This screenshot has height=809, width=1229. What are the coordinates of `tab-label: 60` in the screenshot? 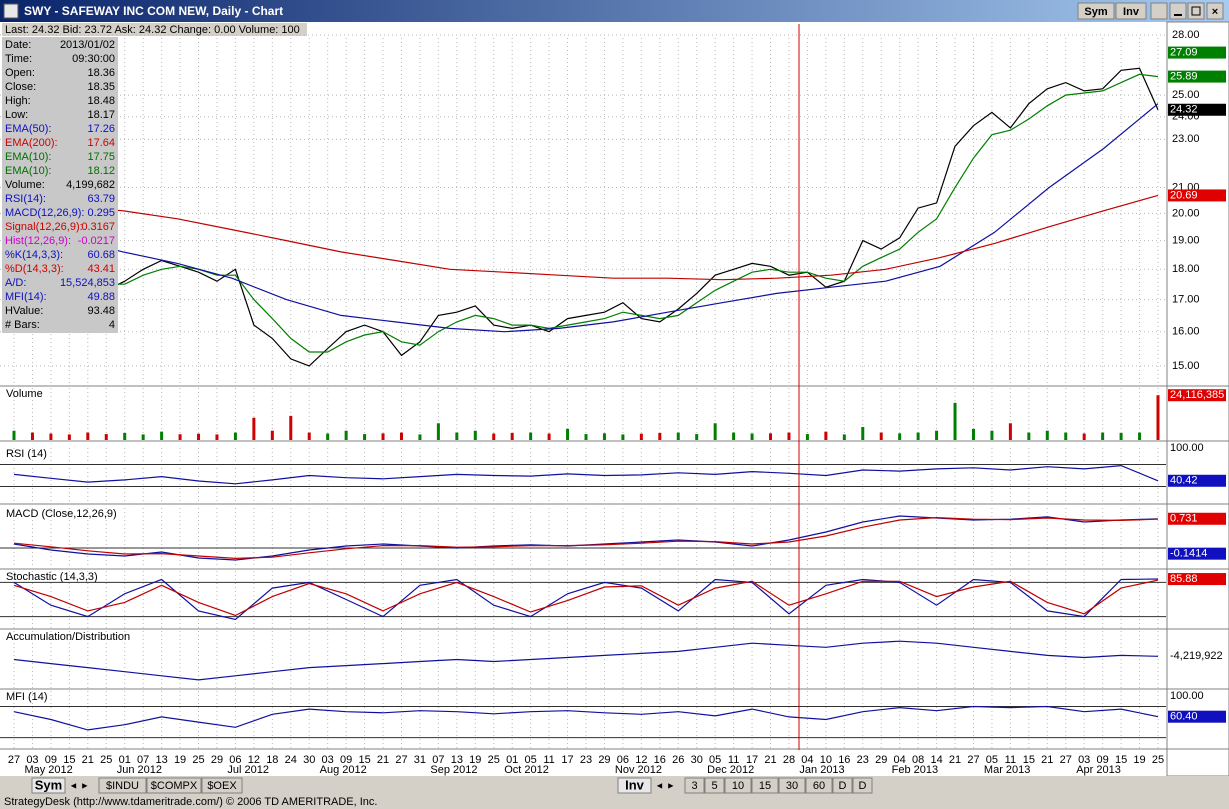 It's located at (819, 786).